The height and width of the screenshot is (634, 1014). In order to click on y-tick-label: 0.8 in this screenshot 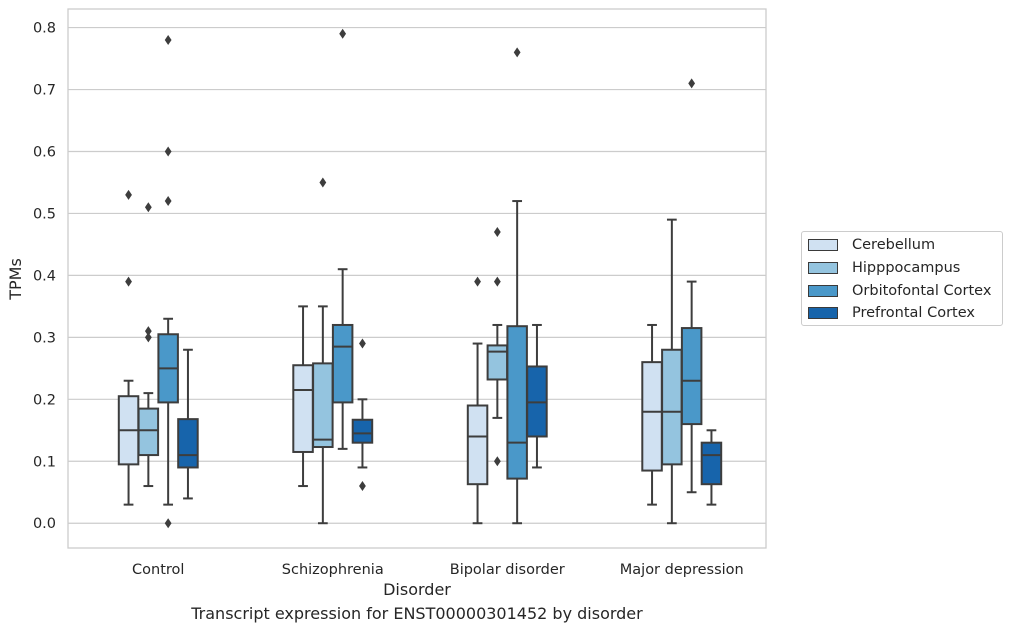, I will do `click(44, 29)`.